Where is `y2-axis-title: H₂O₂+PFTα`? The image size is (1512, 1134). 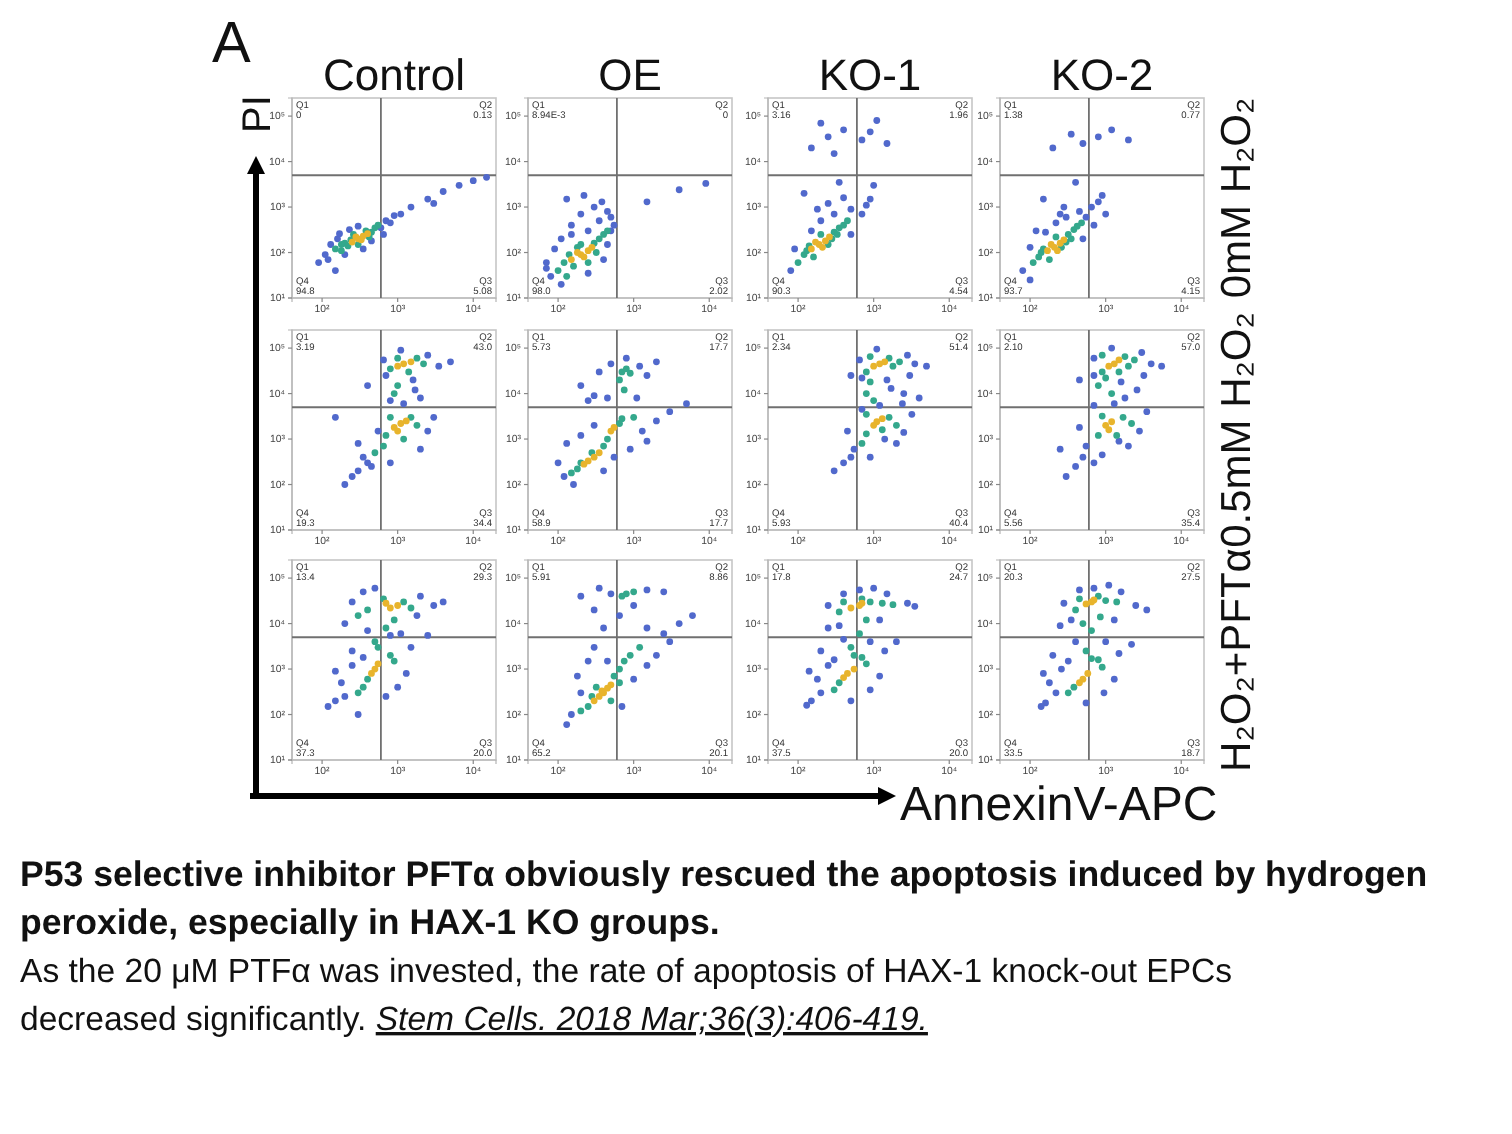
y2-axis-title: H₂O₂+PFTα is located at coordinates (1237, 660).